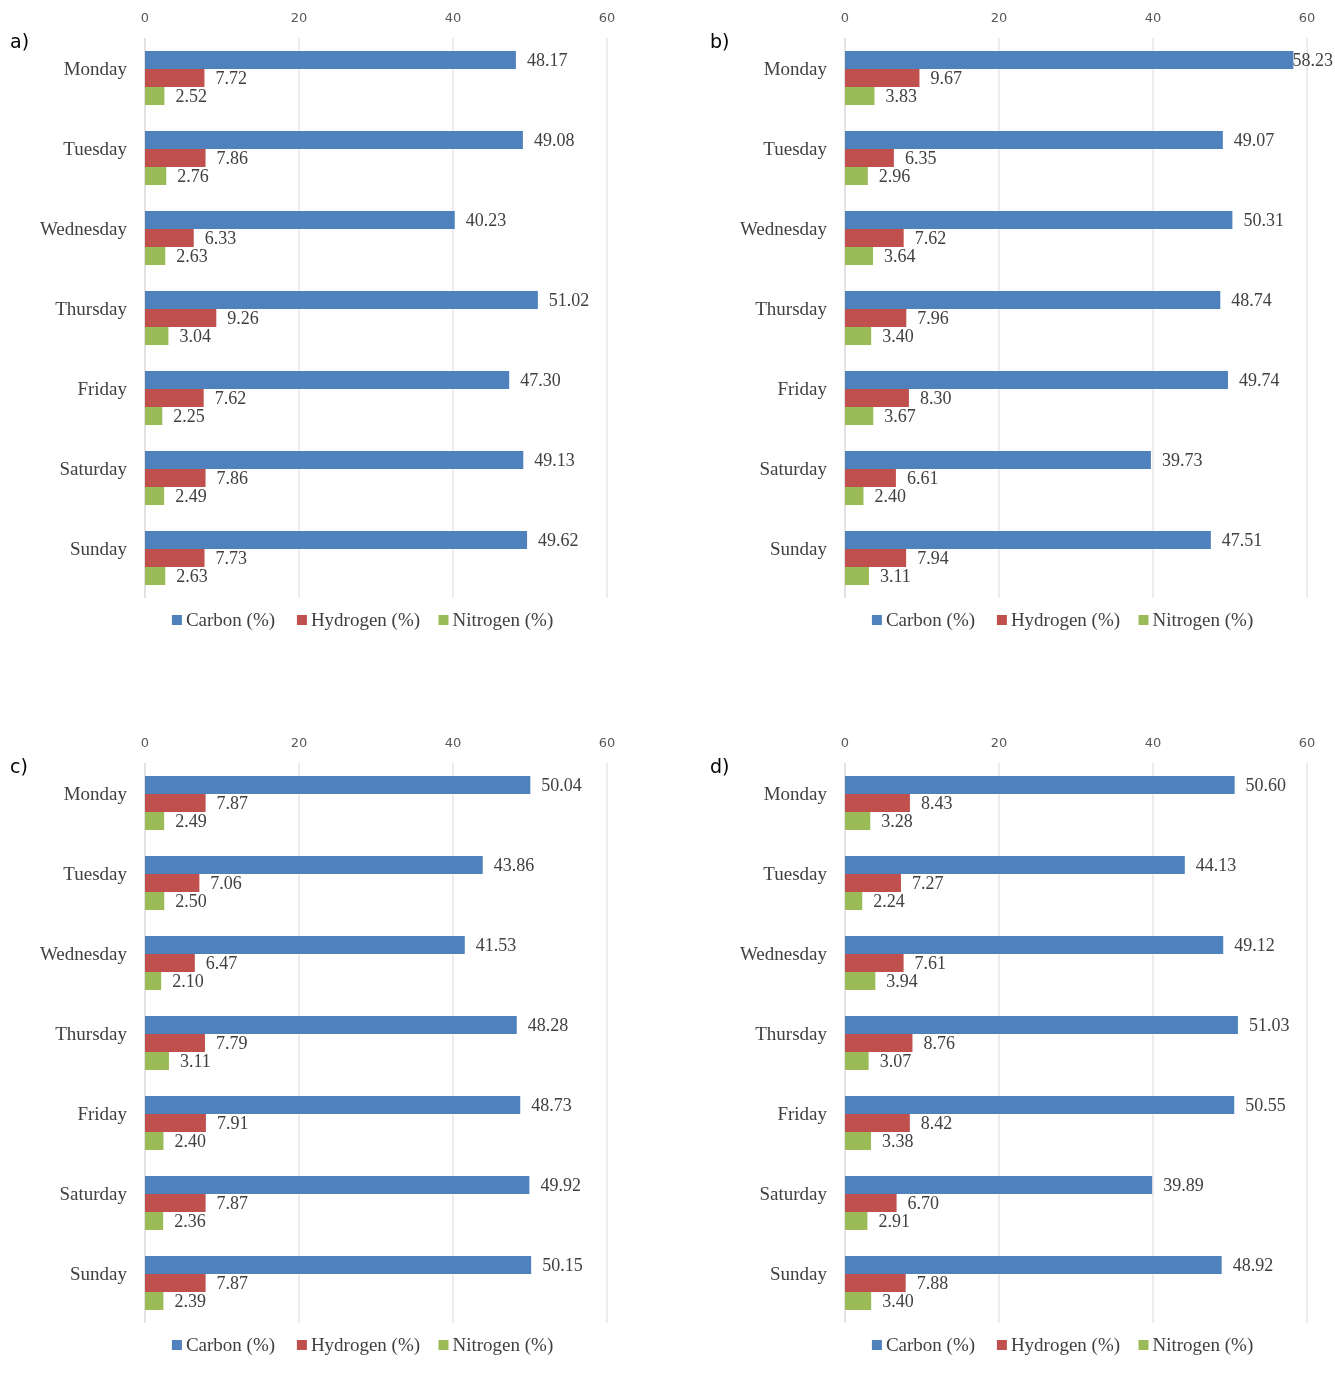 The width and height of the screenshot is (1335, 1378). What do you see at coordinates (922, 478) in the screenshot?
I see `data-label: 6.61` at bounding box center [922, 478].